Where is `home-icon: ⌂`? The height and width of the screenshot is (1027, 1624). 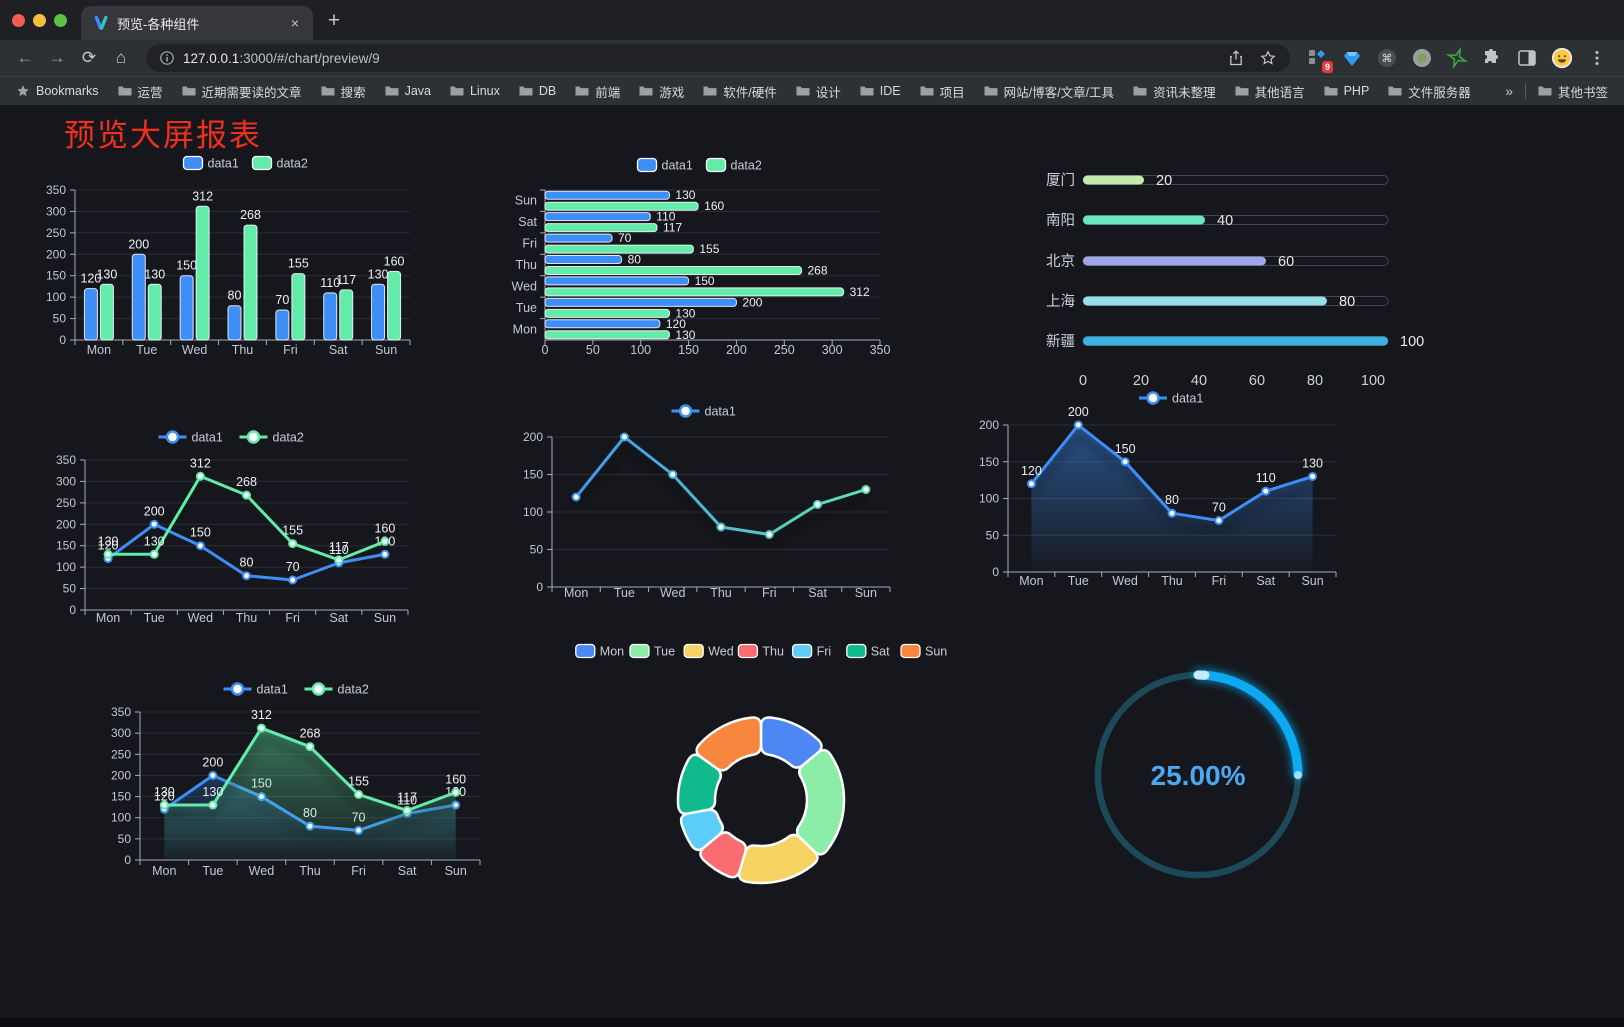
home-icon: ⌂ is located at coordinates (121, 57).